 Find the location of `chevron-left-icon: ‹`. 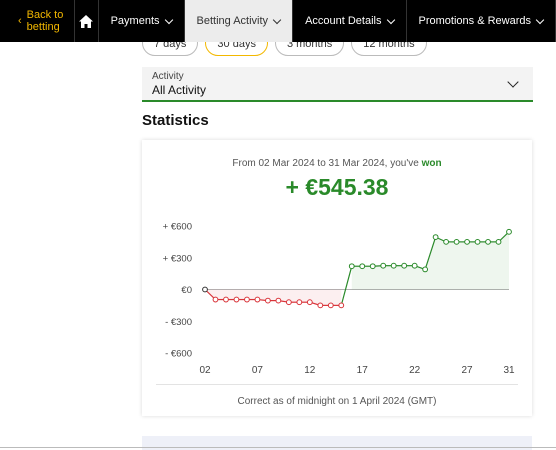

chevron-left-icon: ‹ is located at coordinates (20, 21).